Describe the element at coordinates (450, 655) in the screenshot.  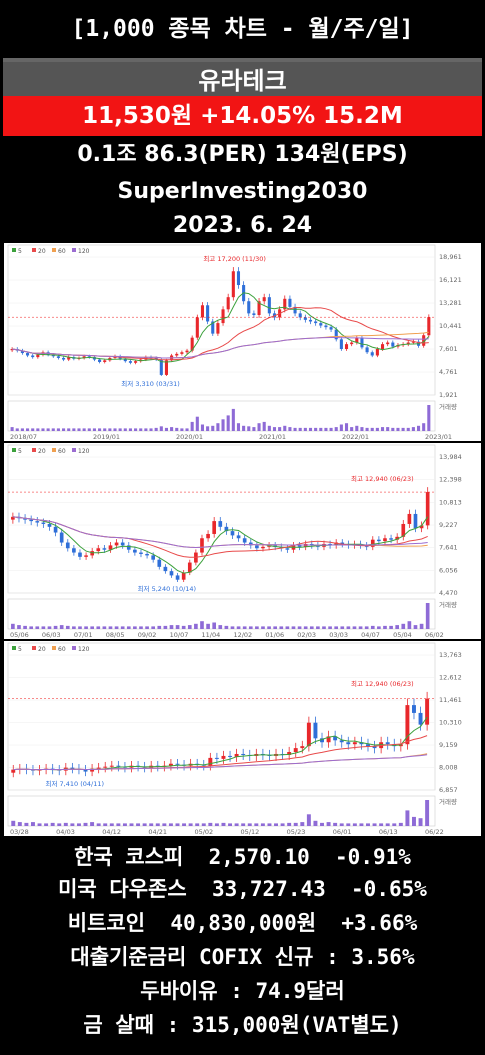
I see `y-tick-label: 13,763` at that location.